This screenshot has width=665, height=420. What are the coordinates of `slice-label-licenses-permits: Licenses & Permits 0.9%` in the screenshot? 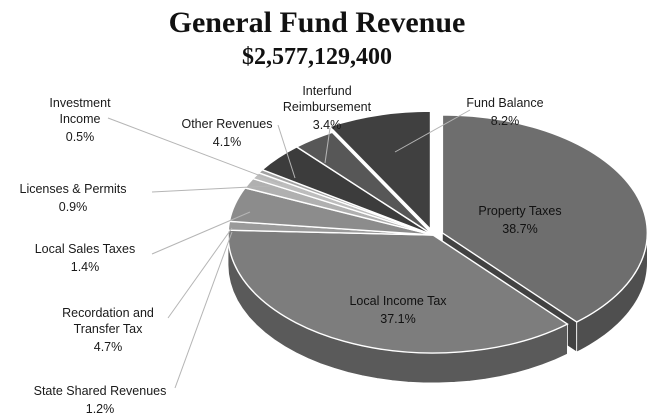 It's located at (73, 198).